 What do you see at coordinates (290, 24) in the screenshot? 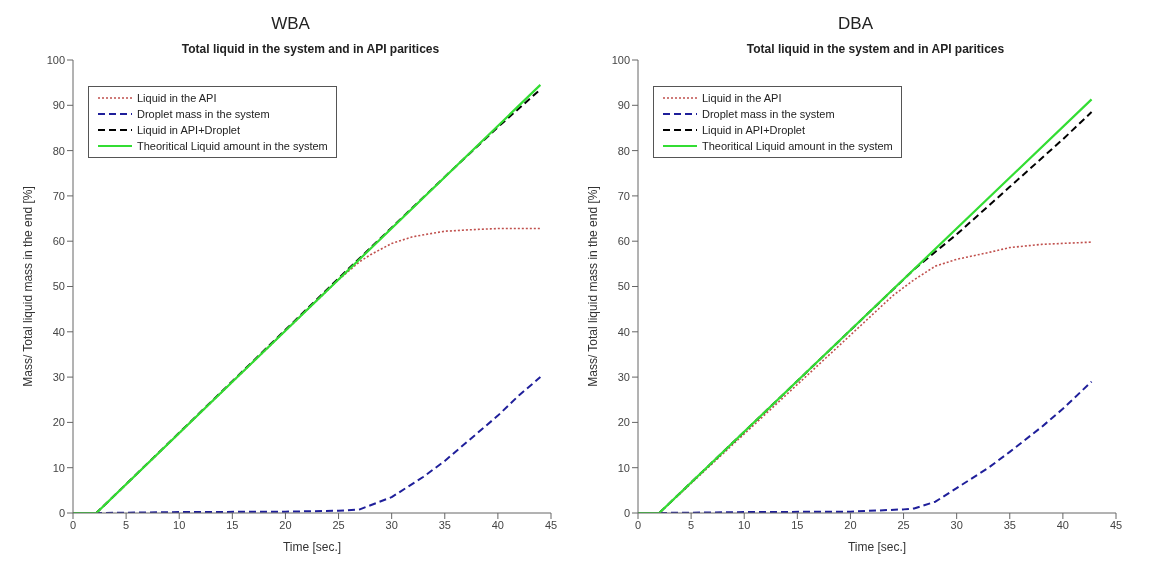
I see `chart-title: WBA` at bounding box center [290, 24].